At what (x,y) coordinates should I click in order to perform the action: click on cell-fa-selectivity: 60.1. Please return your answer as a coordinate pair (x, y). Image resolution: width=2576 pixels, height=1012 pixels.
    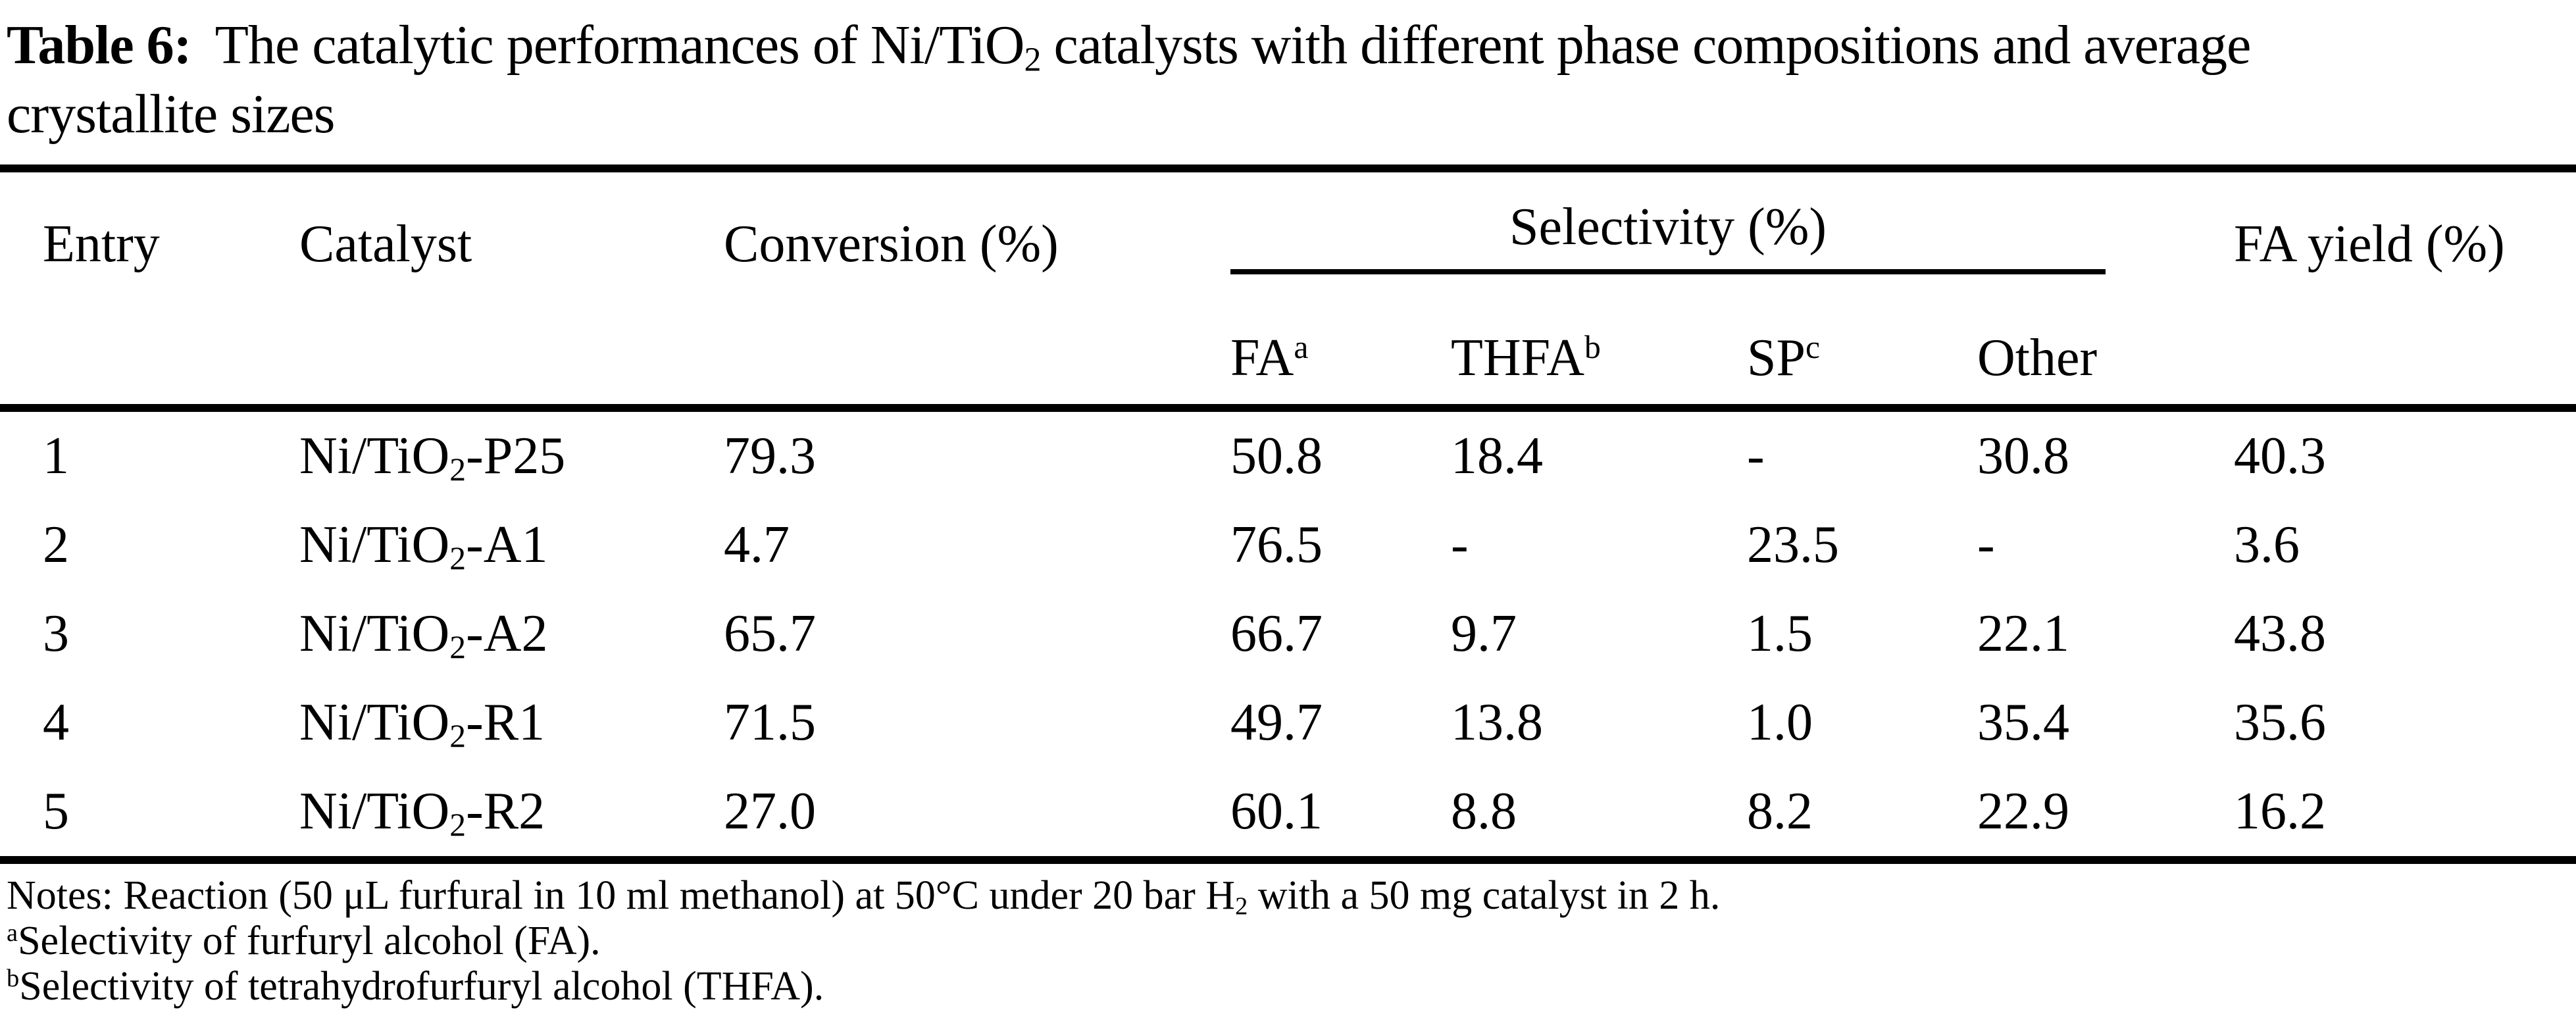
    Looking at the image, I should click on (1340, 816).